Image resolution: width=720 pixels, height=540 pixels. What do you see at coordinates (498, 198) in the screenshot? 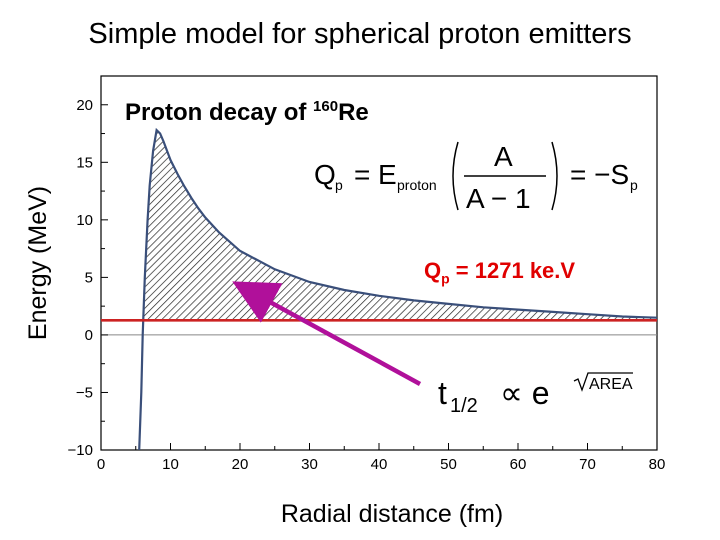
I see `formula-den: A − 1` at bounding box center [498, 198].